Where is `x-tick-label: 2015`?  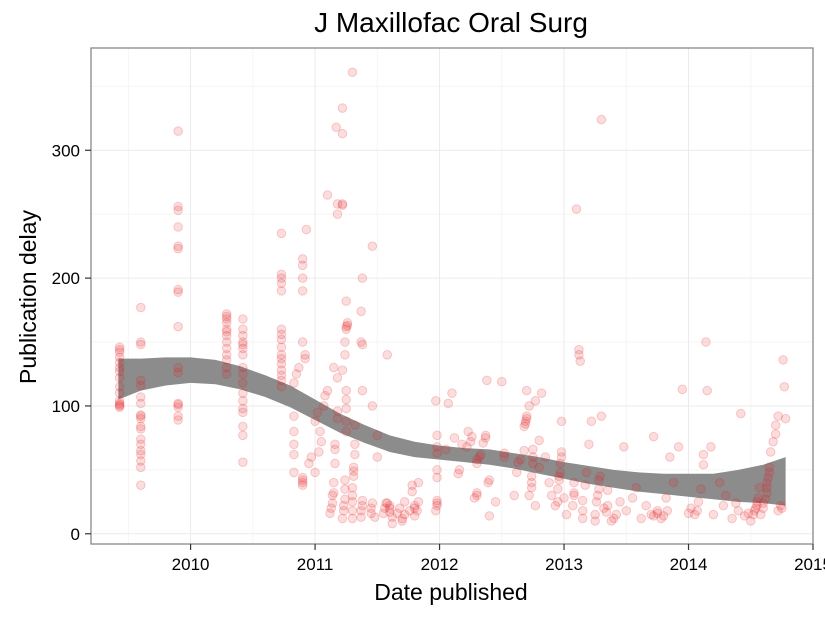 x-tick-label: 2015 is located at coordinates (809, 564).